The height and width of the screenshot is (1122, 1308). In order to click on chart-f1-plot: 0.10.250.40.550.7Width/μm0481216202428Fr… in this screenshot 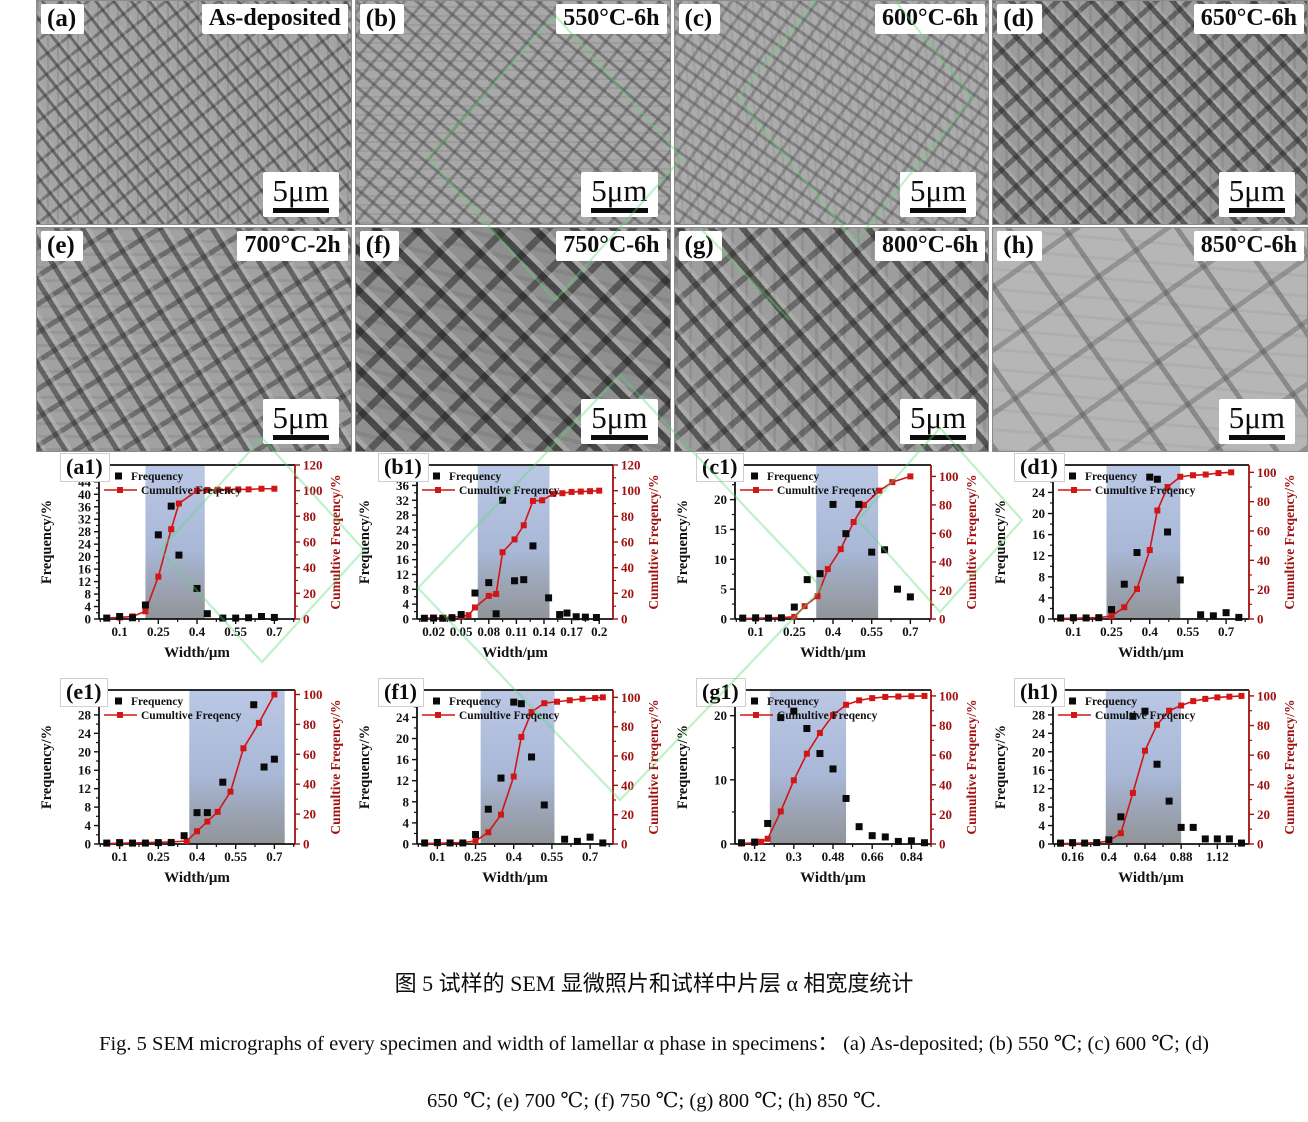, I will do `click(509, 787)`.